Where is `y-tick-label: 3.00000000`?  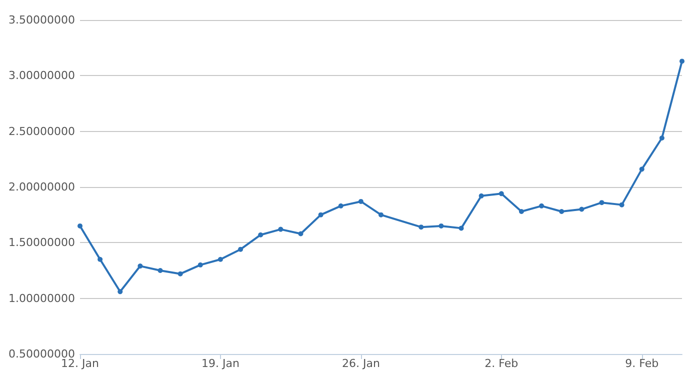
y-tick-label: 3.00000000 is located at coordinates (41, 75).